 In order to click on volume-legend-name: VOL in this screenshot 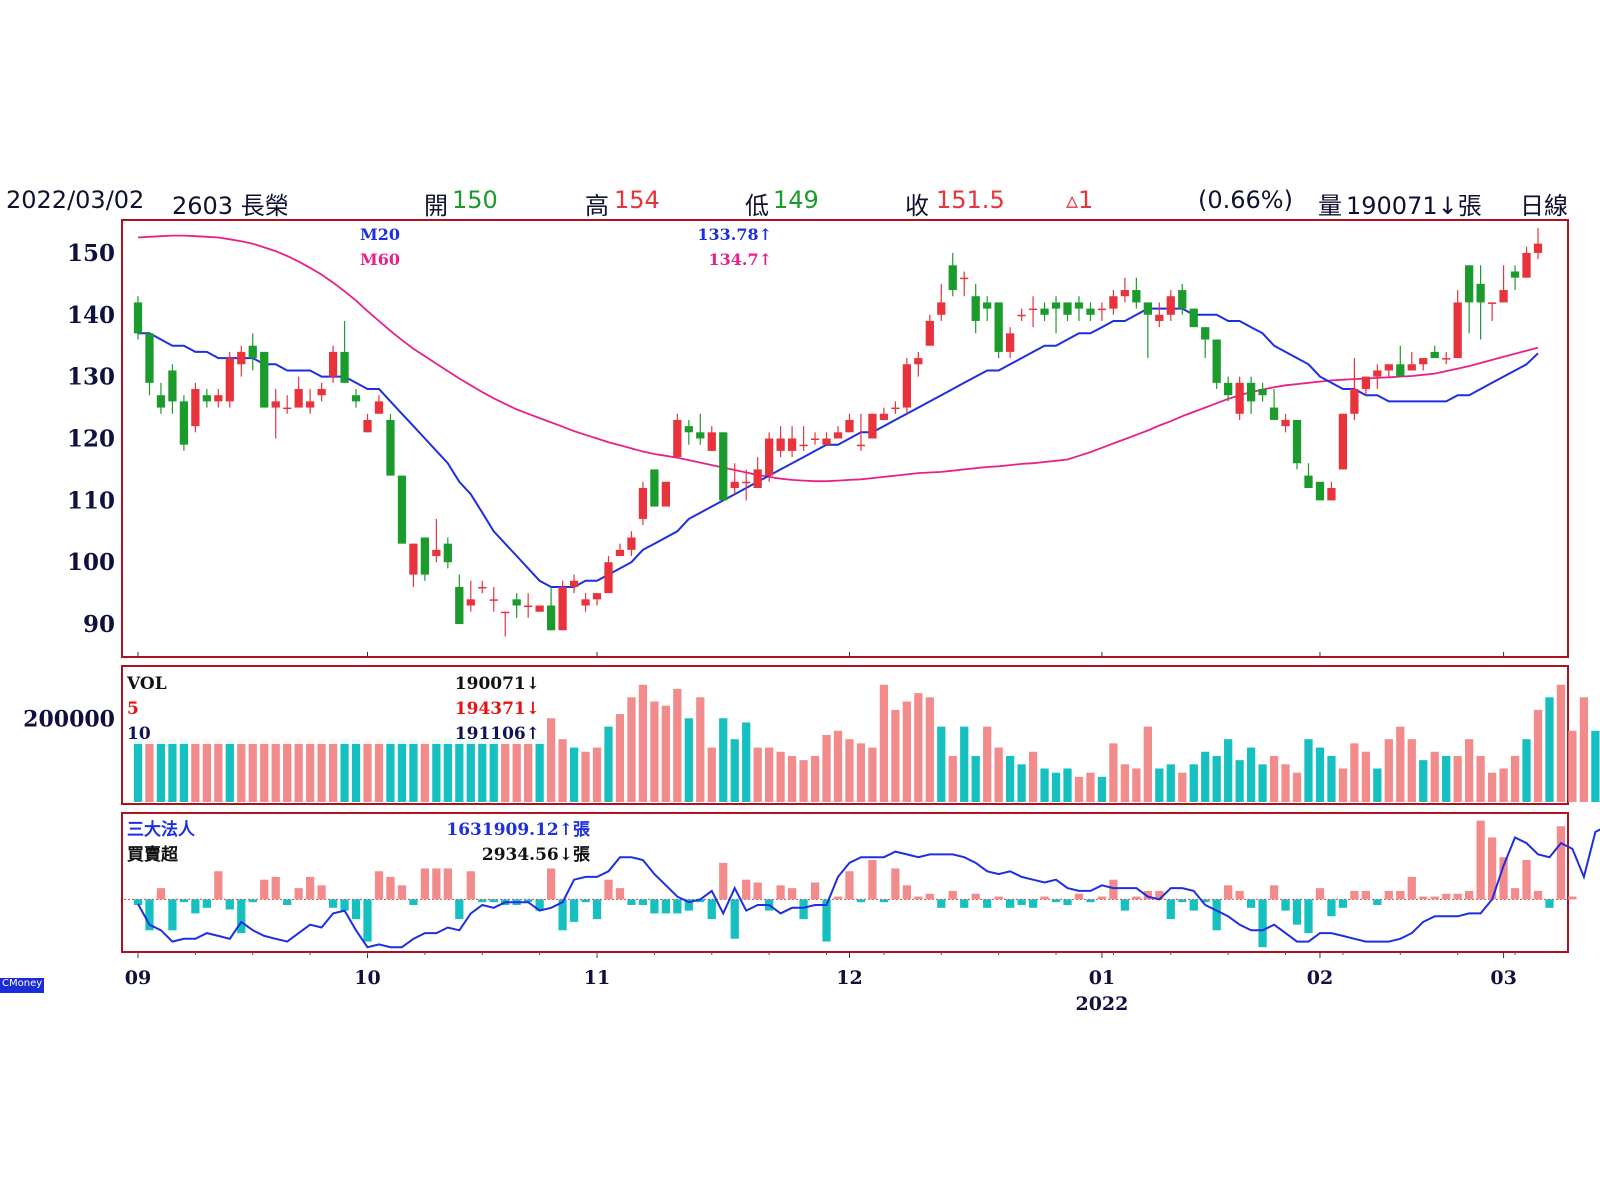, I will do `click(146, 684)`.